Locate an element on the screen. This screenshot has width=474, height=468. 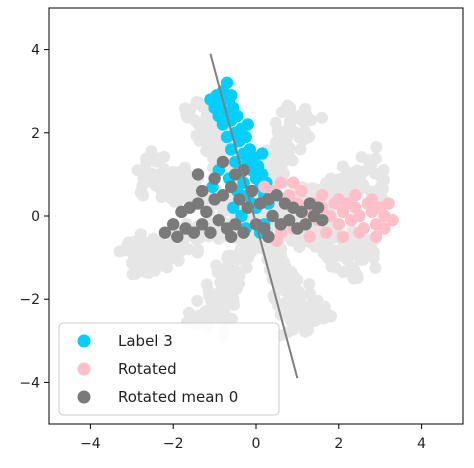
y-tick-label: −2 is located at coordinates (29, 300).